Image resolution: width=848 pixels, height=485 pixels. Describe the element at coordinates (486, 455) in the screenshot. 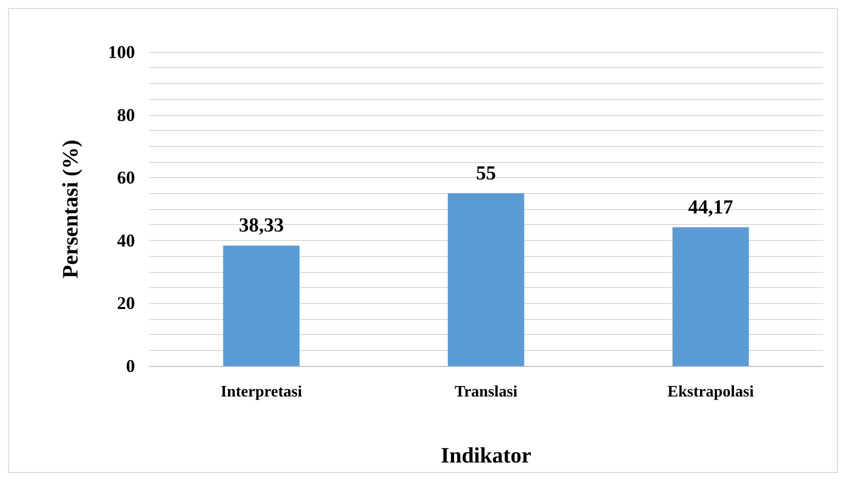

I see `x-axis-title: Indikator` at that location.